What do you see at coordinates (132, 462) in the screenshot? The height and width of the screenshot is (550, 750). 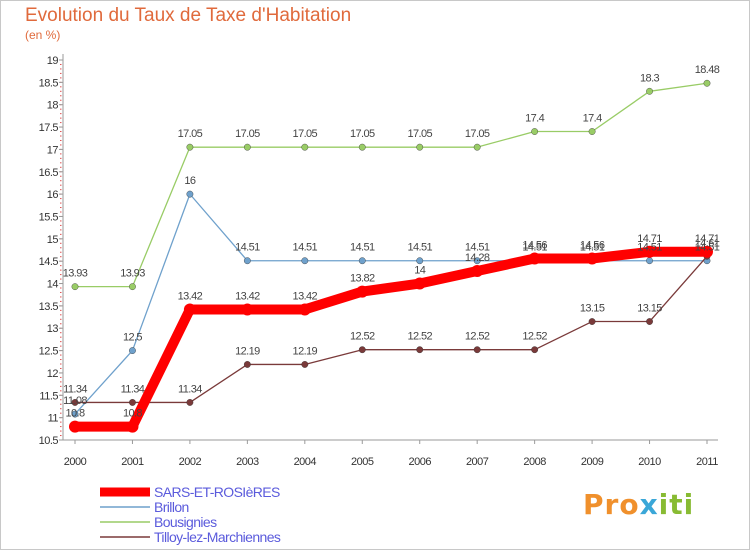 I see `x-tick-label: 2001` at bounding box center [132, 462].